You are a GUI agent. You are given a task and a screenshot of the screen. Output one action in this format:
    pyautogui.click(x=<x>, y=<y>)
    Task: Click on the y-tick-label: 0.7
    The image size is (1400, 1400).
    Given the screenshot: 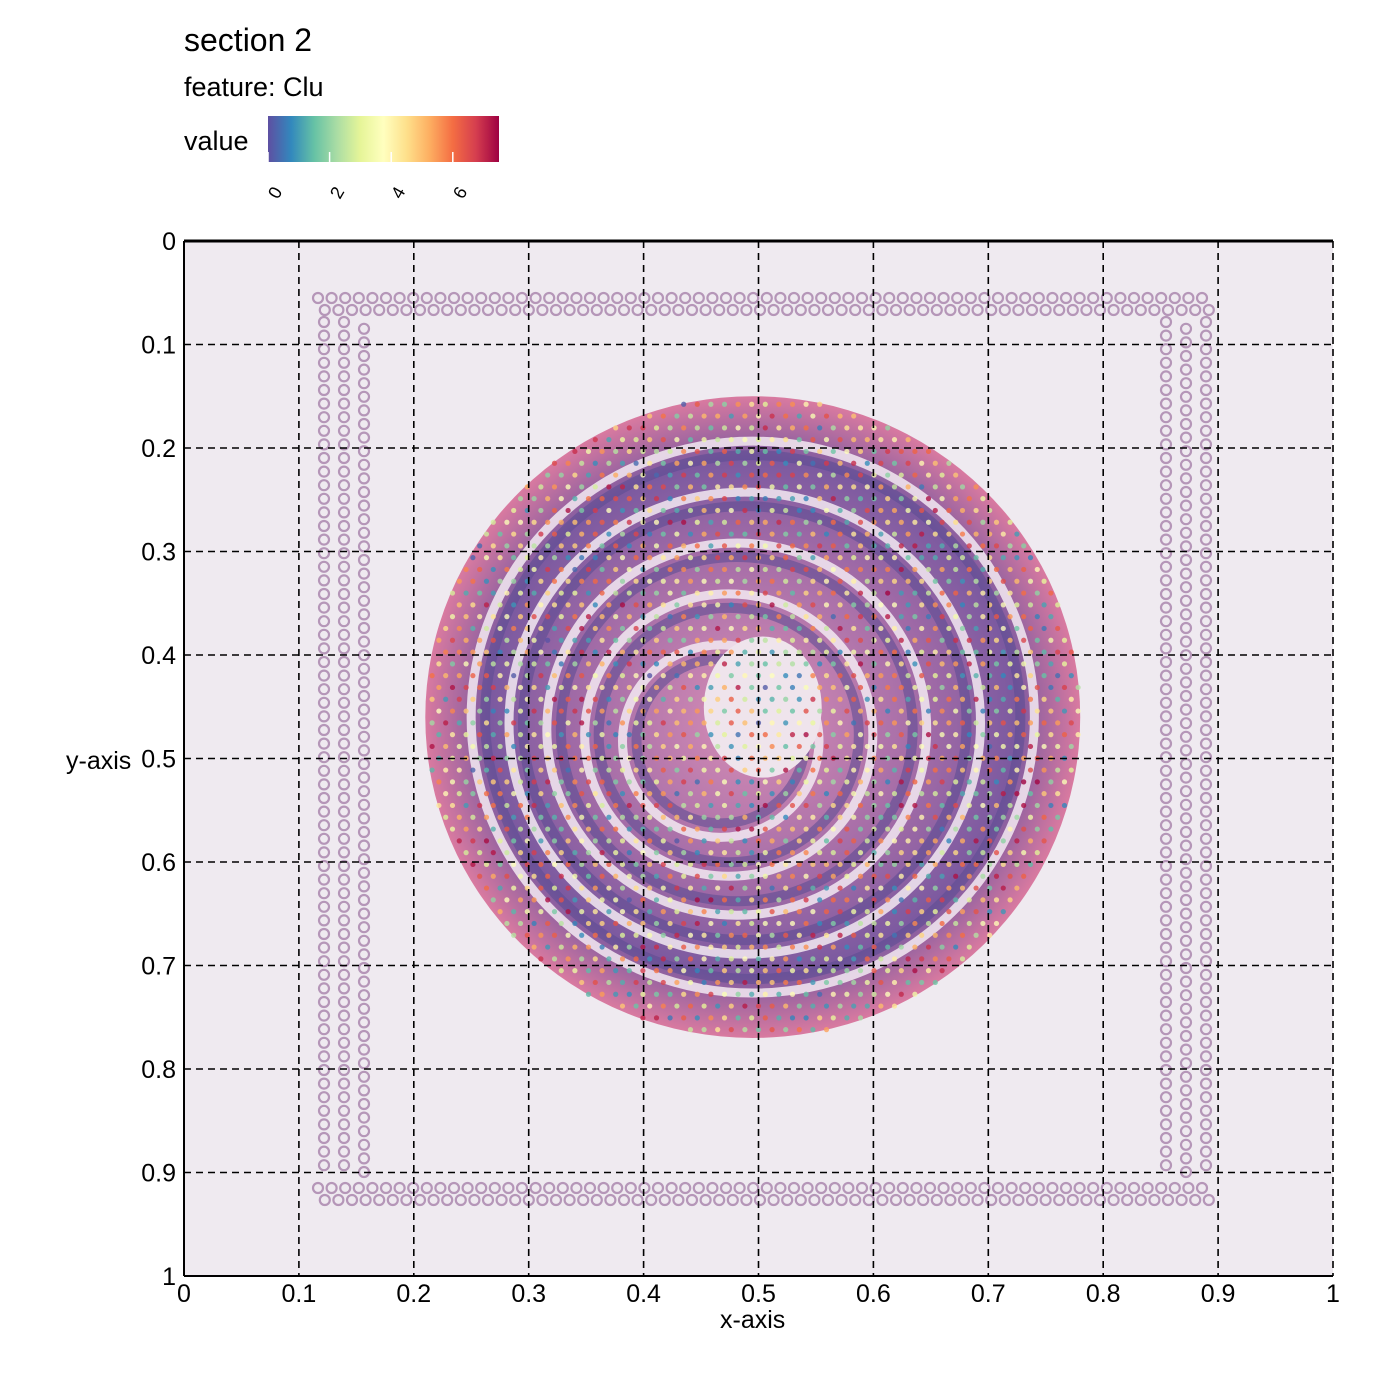 What is the action you would take?
    pyautogui.click(x=158, y=967)
    